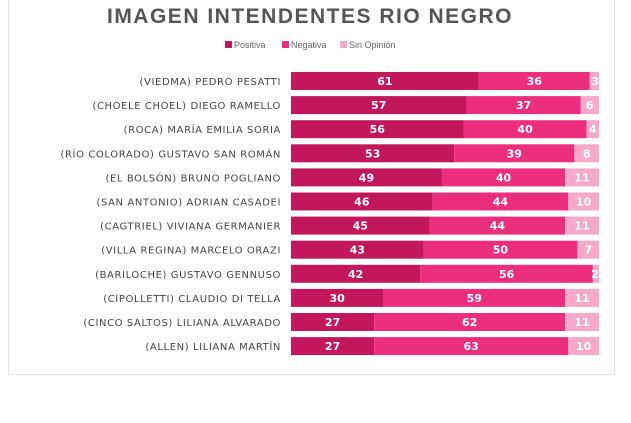  I want to click on value-label: 42, so click(355, 274).